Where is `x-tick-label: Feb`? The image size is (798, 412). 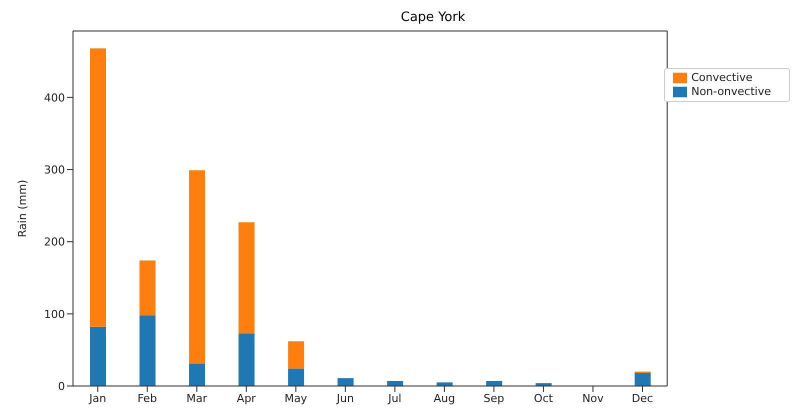
x-tick-label: Feb is located at coordinates (148, 398).